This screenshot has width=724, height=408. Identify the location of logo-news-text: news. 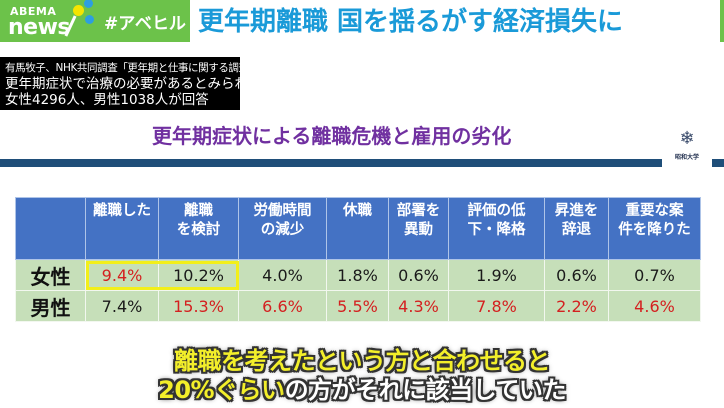
(39, 27).